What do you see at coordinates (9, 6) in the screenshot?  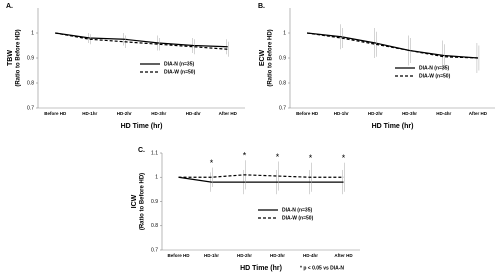 I see `panel-label: A.` at bounding box center [9, 6].